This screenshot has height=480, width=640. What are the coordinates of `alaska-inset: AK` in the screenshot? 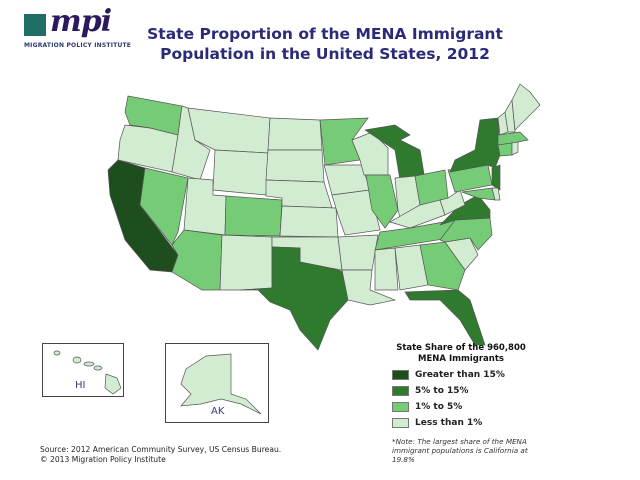 It's located at (217, 383).